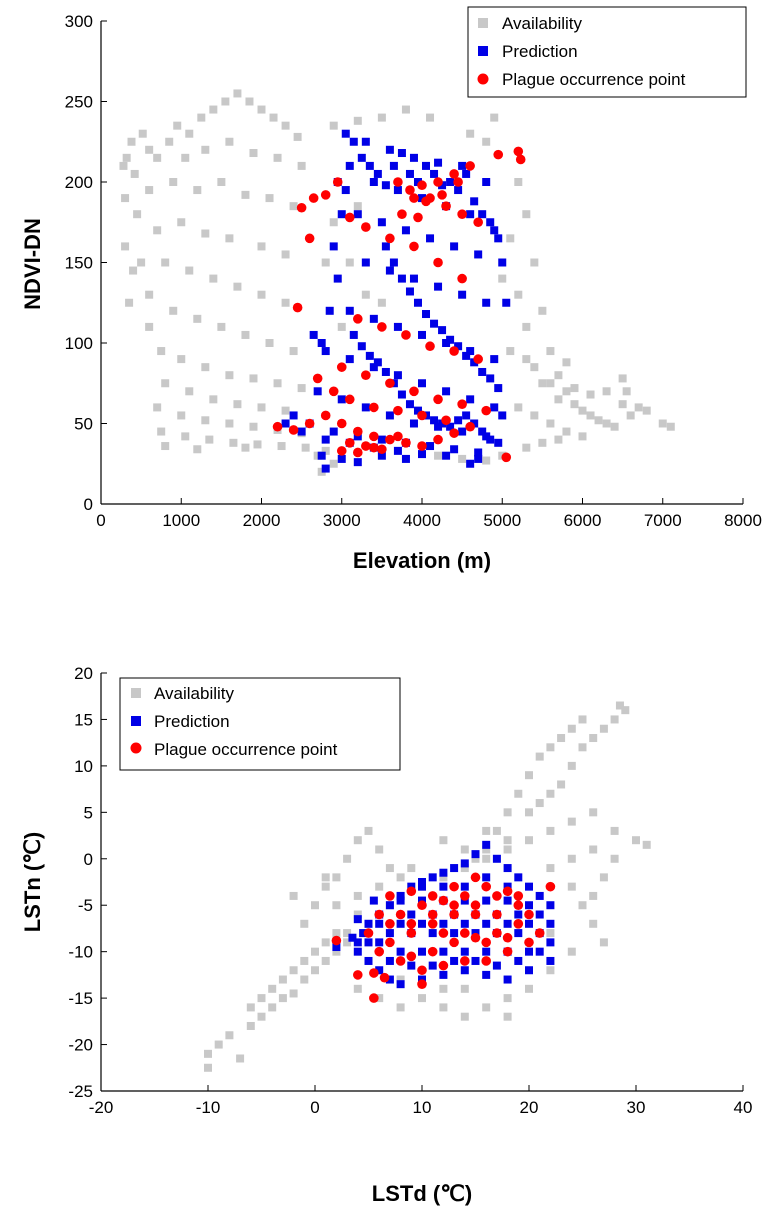 The height and width of the screenshot is (1223, 772). Describe the element at coordinates (399, 304) in the screenshot. I see `series-plague-occurrence-point` at that location.